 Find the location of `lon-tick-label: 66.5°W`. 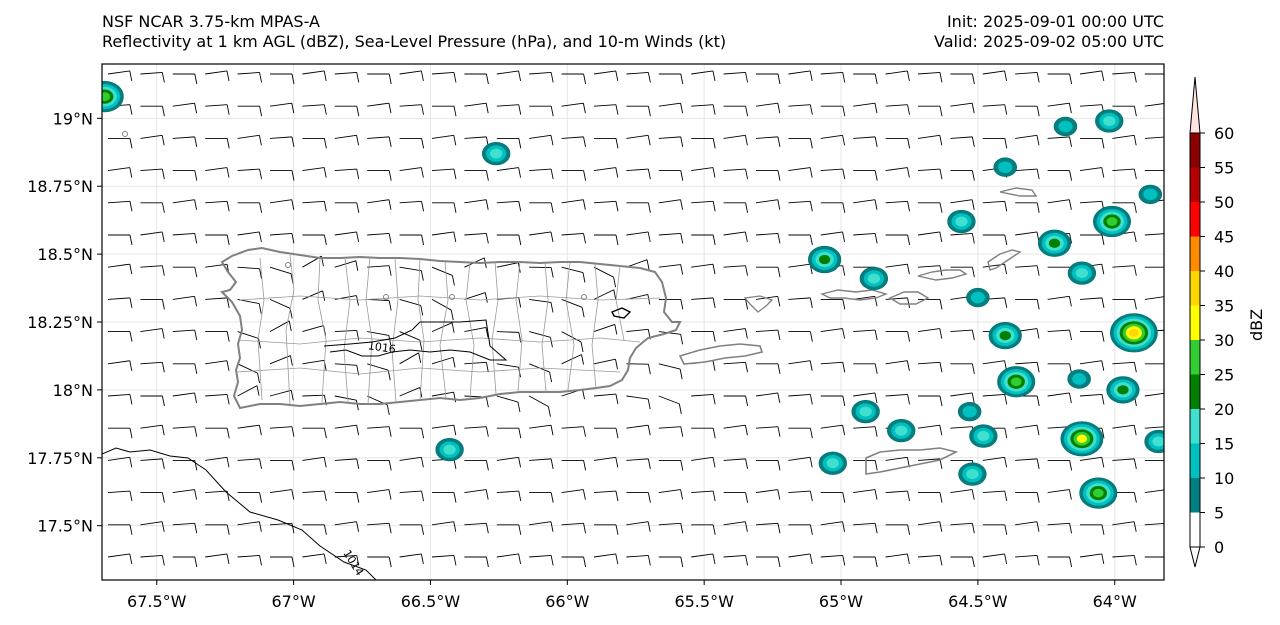

lon-tick-label: 66.5°W is located at coordinates (431, 601).